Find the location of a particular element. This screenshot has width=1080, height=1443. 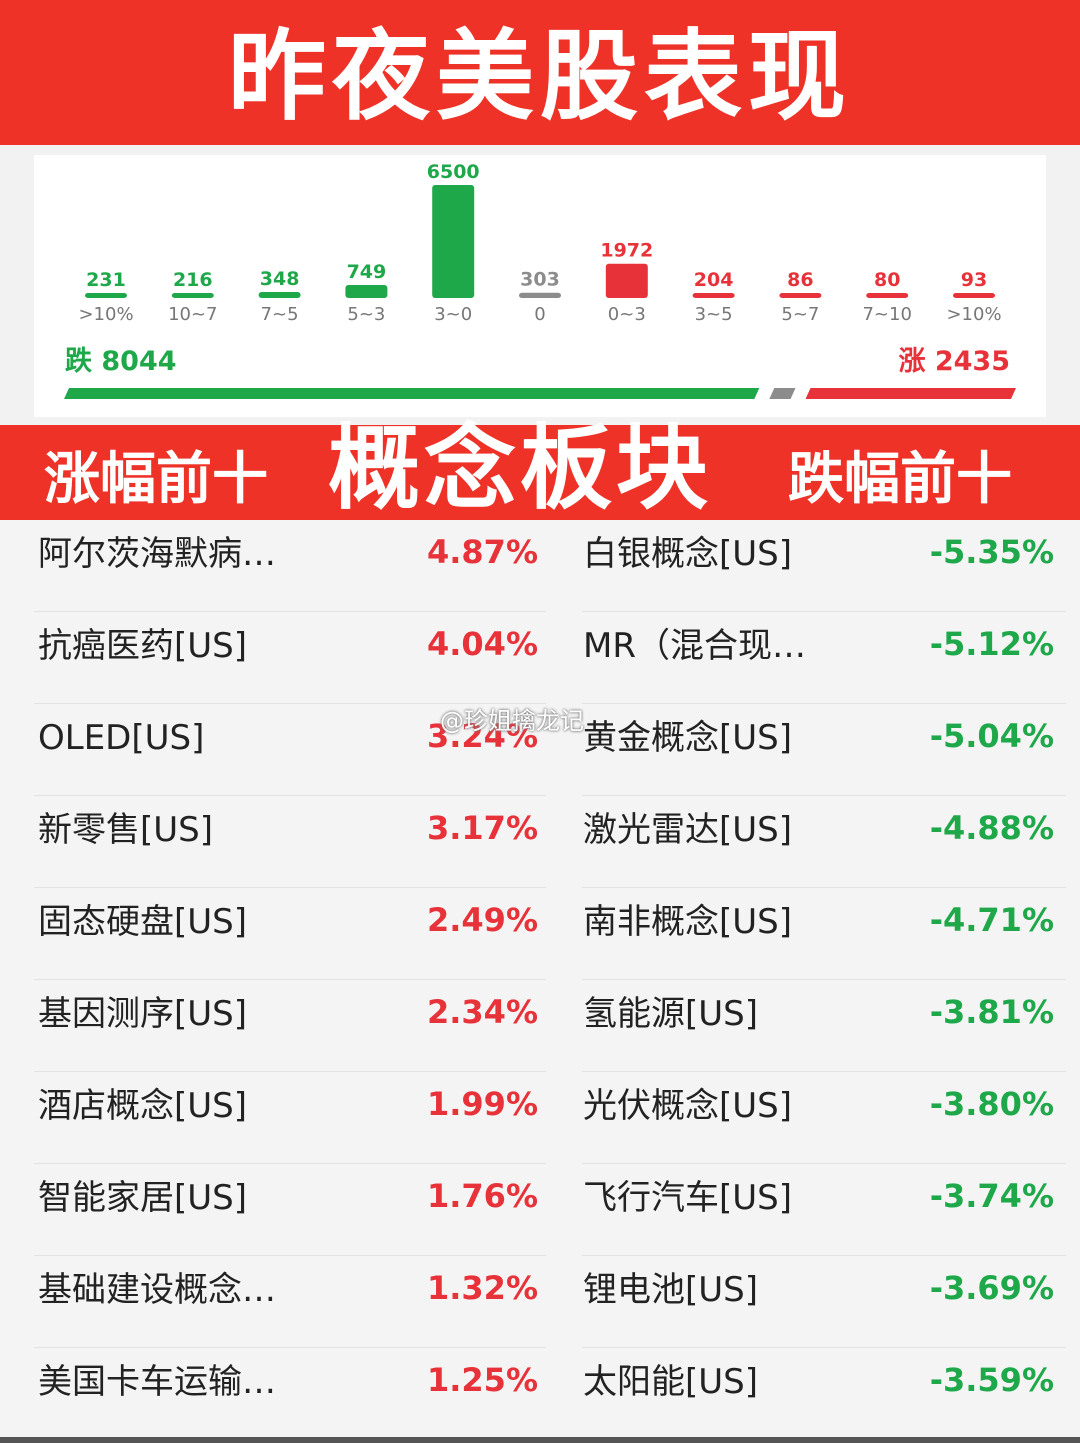

concept-sector-band: 涨幅前十 概念板块 跌幅前十 is located at coordinates (540, 469).